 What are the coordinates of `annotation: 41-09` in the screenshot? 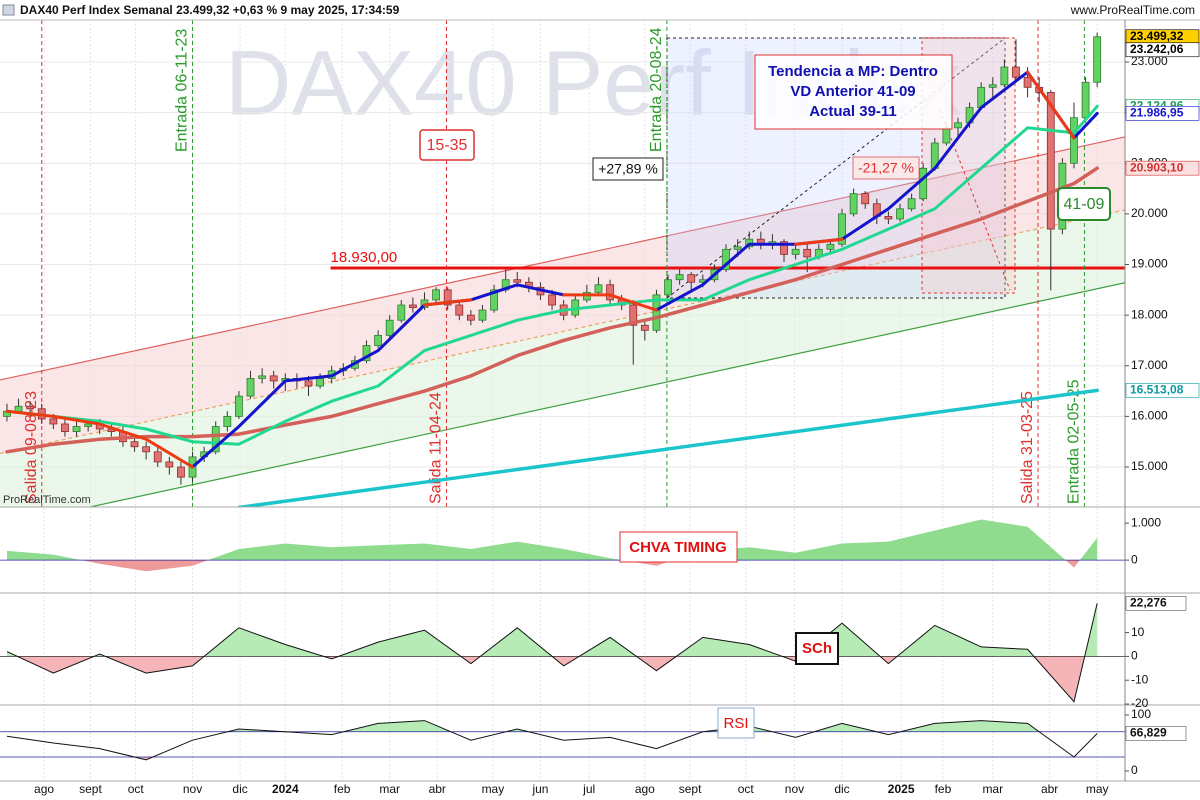 It's located at (1084, 204).